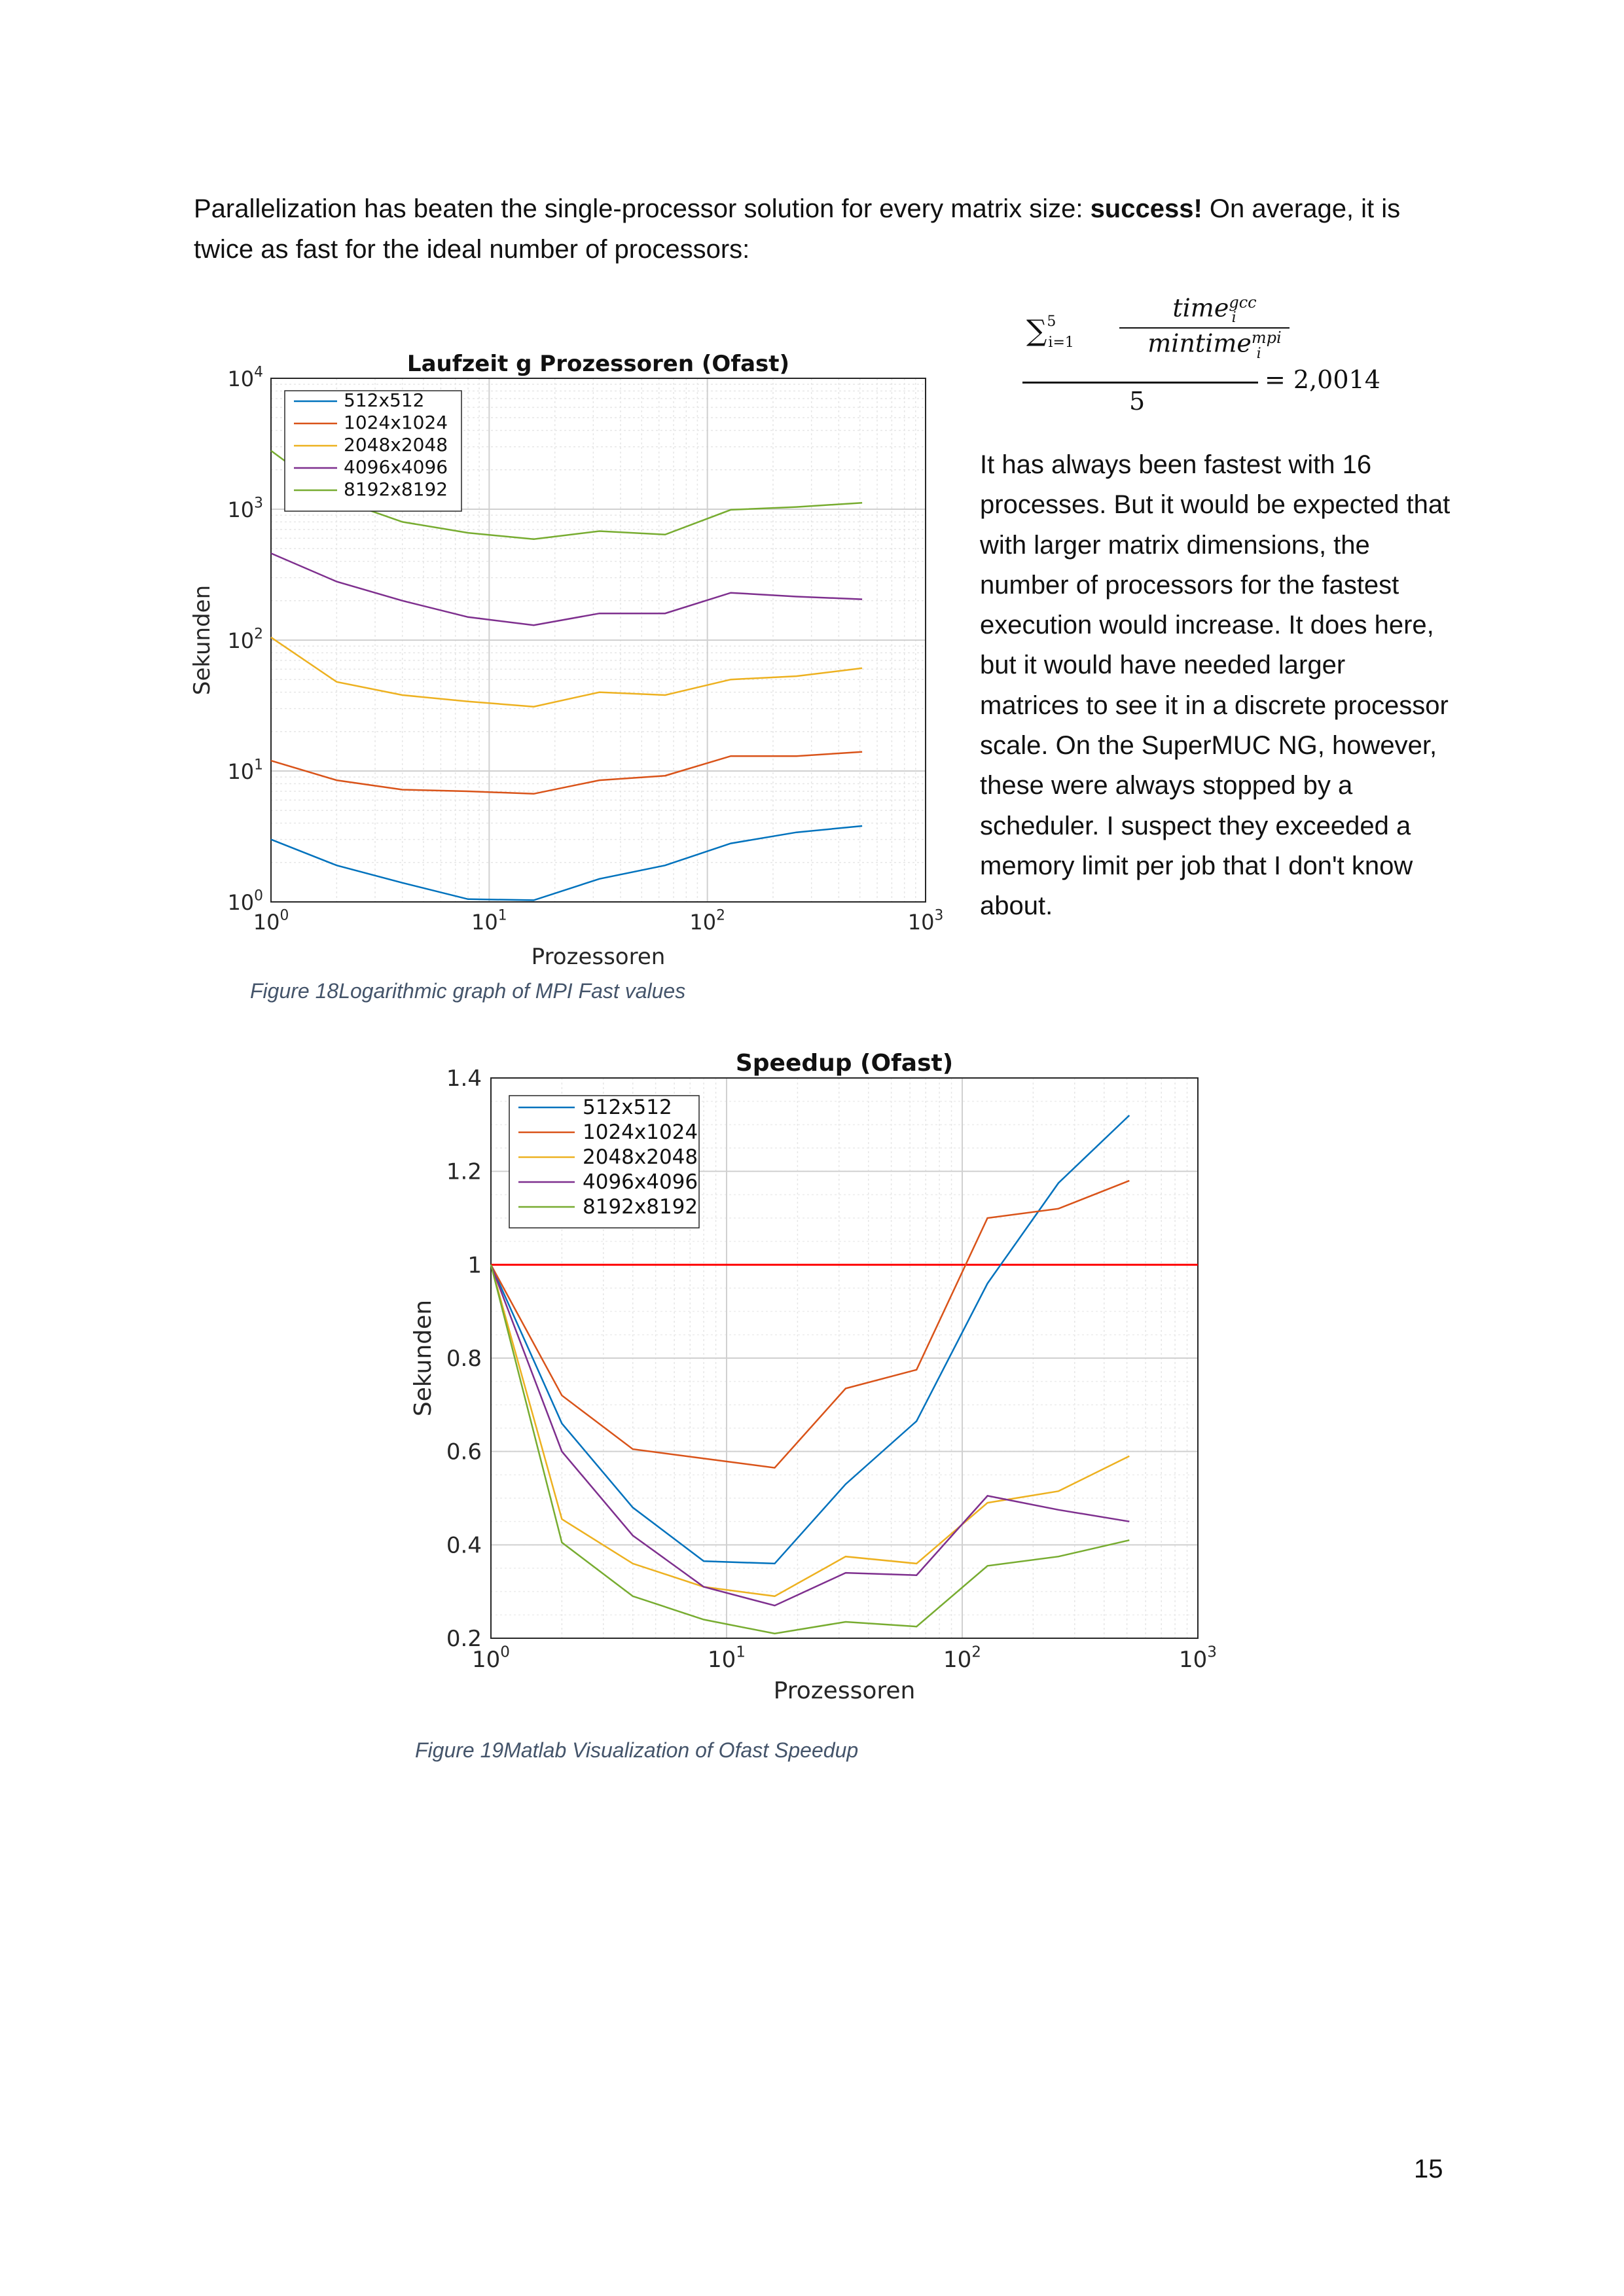 The image size is (1624, 2296). I want to click on formula-sum-upper: 5, so click(1051, 322).